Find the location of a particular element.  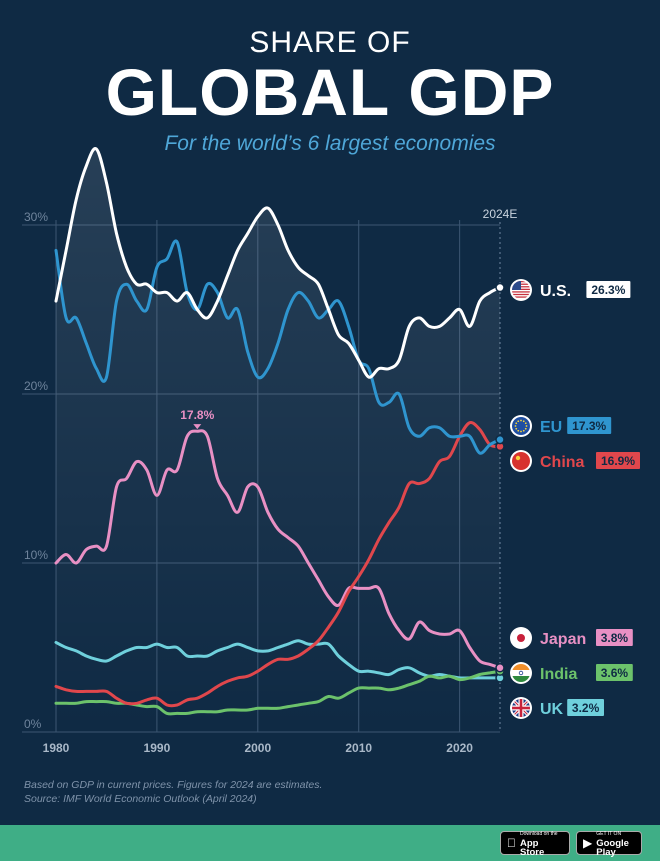

us-flag-icon is located at coordinates (521, 290).